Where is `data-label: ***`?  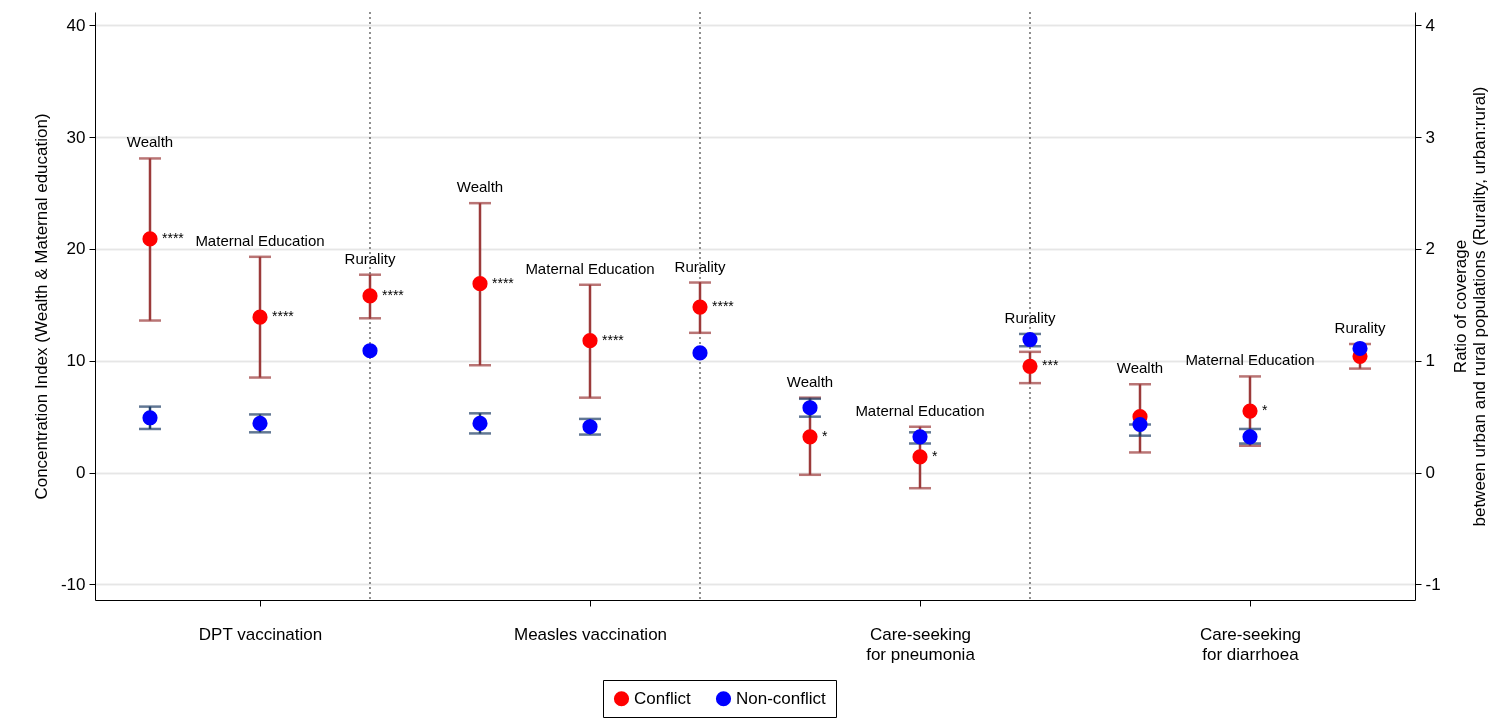 data-label: *** is located at coordinates (1050, 365).